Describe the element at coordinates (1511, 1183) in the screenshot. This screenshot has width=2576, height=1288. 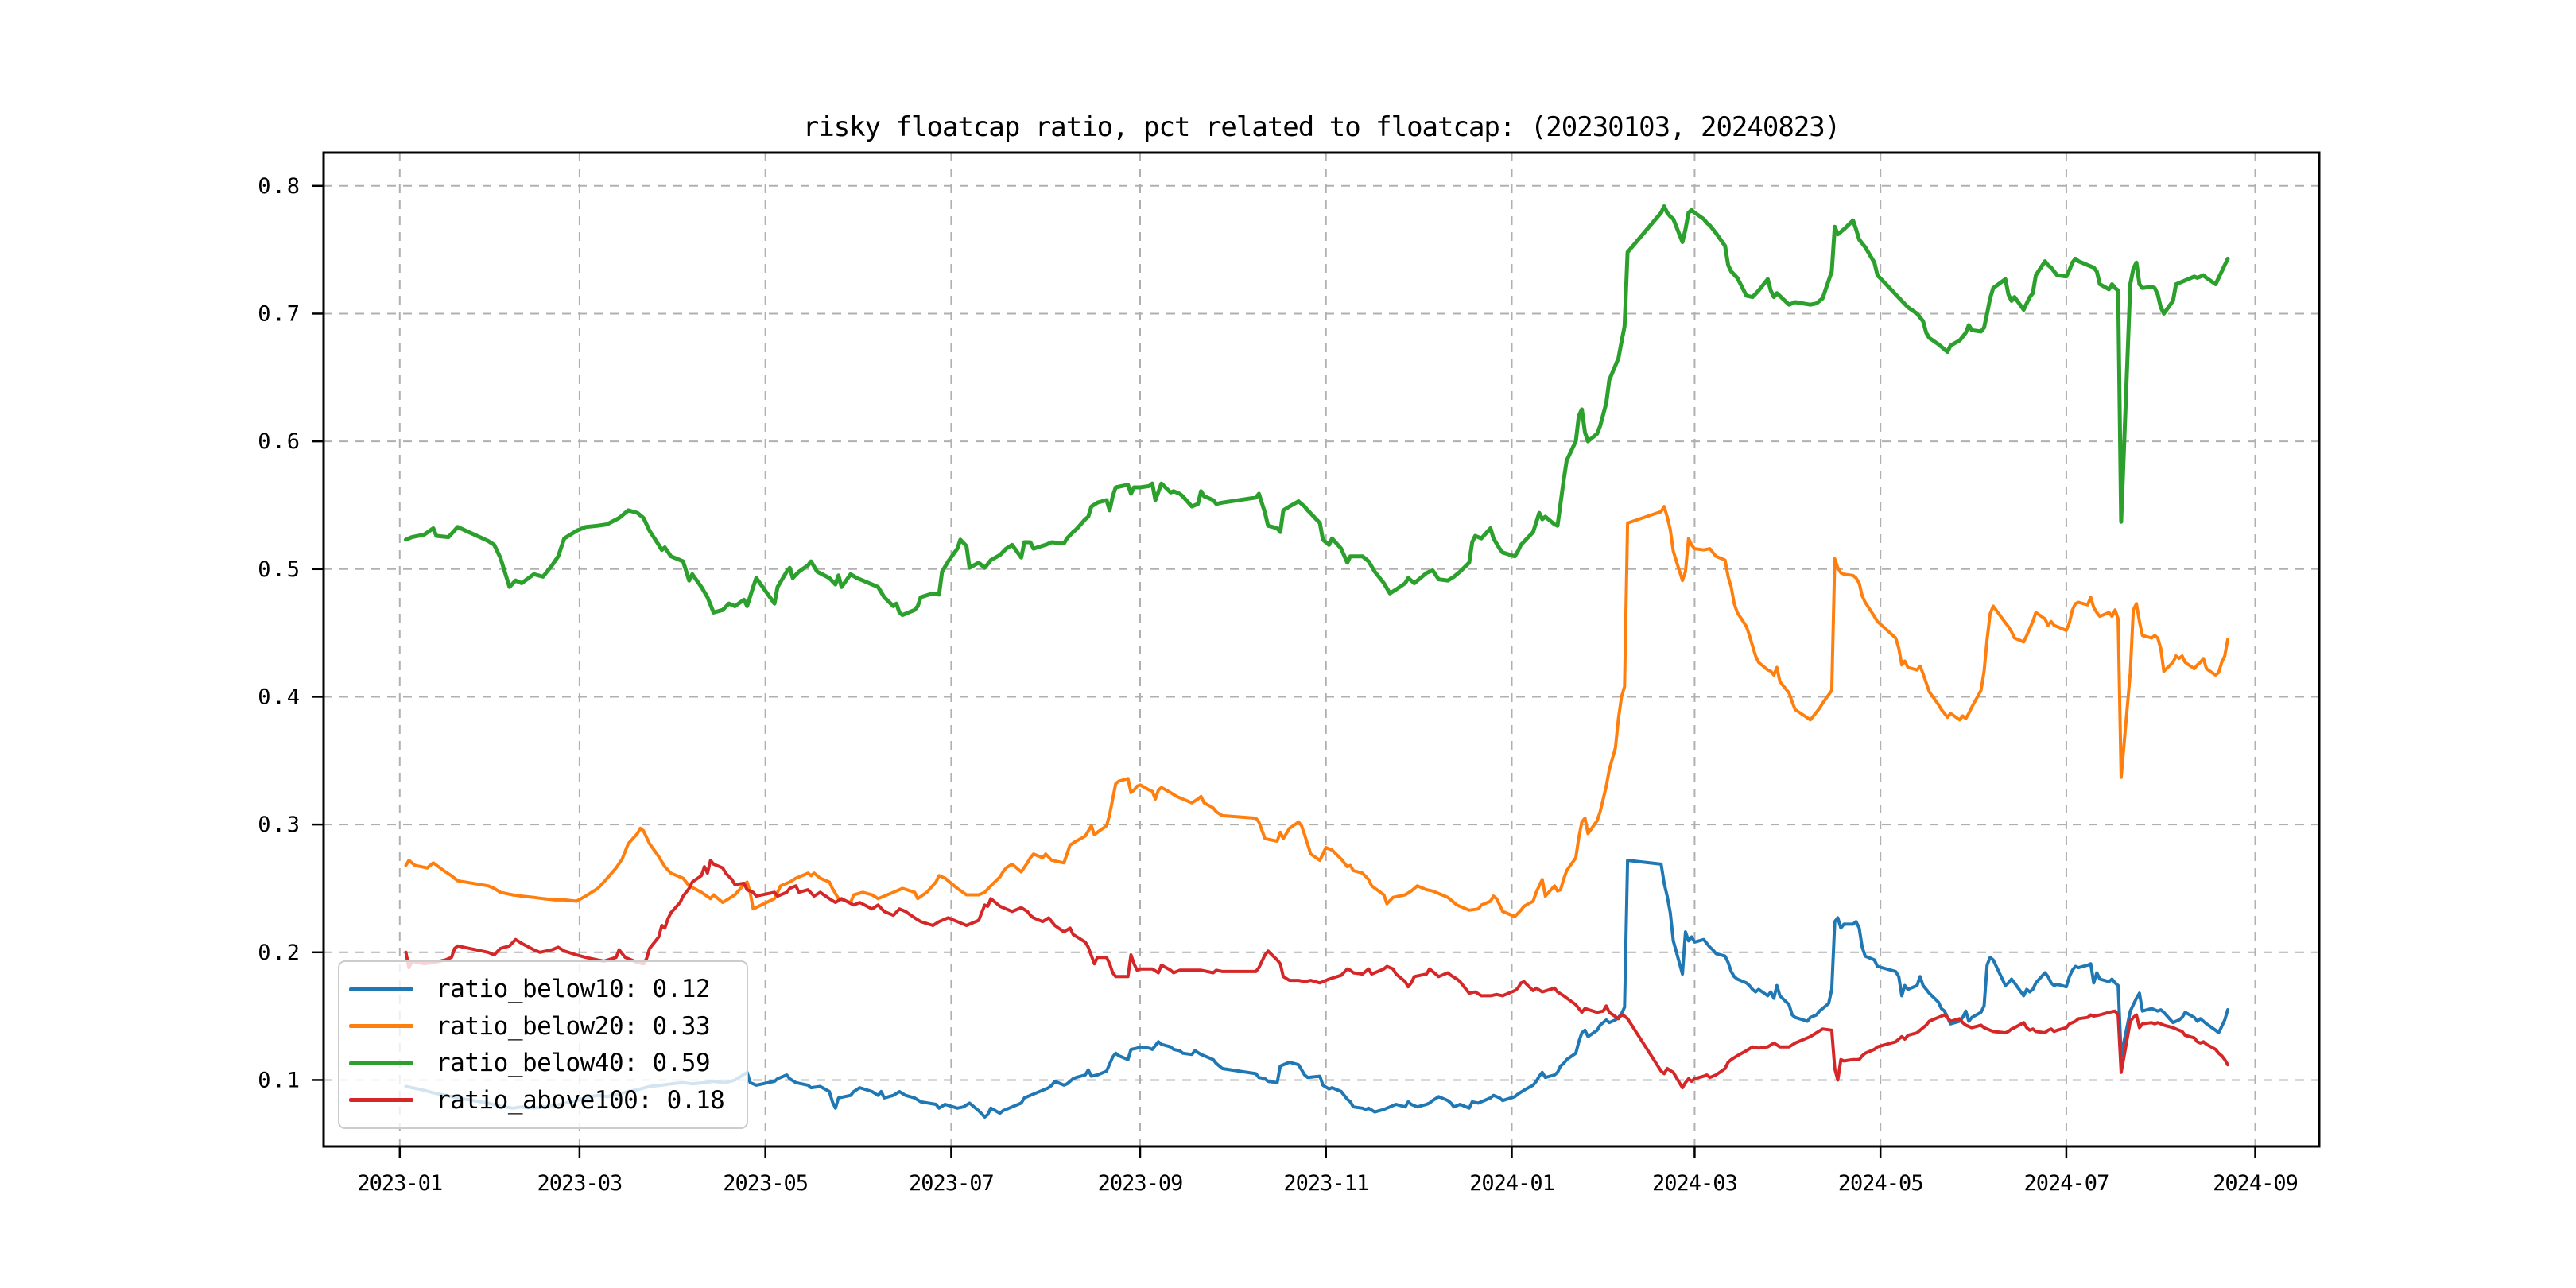
I see `x-tick-label: 2024-01` at that location.